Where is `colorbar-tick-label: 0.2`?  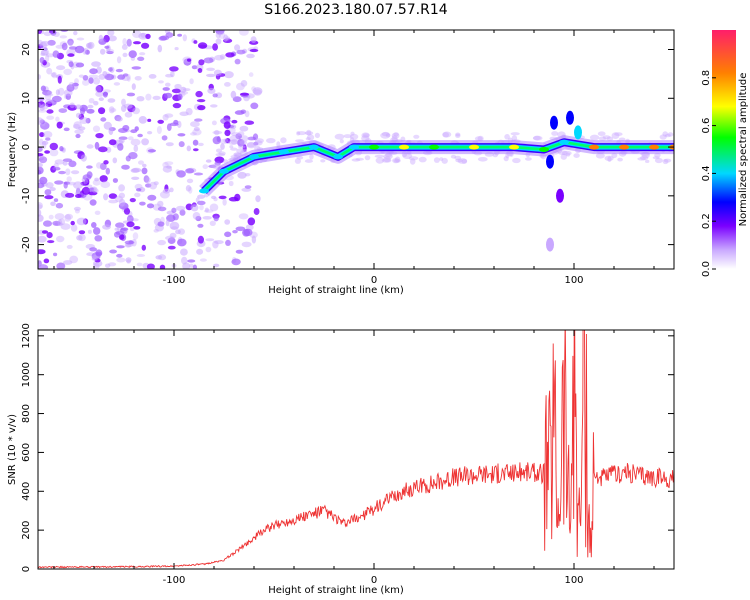
colorbar-tick-label: 0.2 is located at coordinates (706, 221).